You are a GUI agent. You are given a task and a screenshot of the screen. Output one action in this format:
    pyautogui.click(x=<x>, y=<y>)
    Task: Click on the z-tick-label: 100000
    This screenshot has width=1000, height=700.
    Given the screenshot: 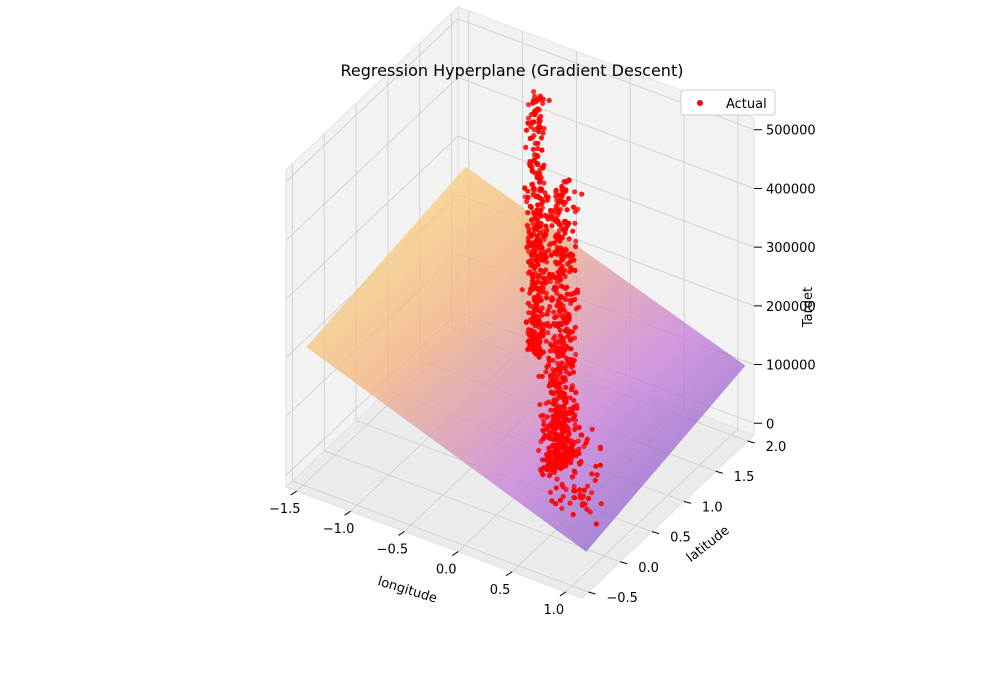 What is the action you would take?
    pyautogui.click(x=791, y=366)
    